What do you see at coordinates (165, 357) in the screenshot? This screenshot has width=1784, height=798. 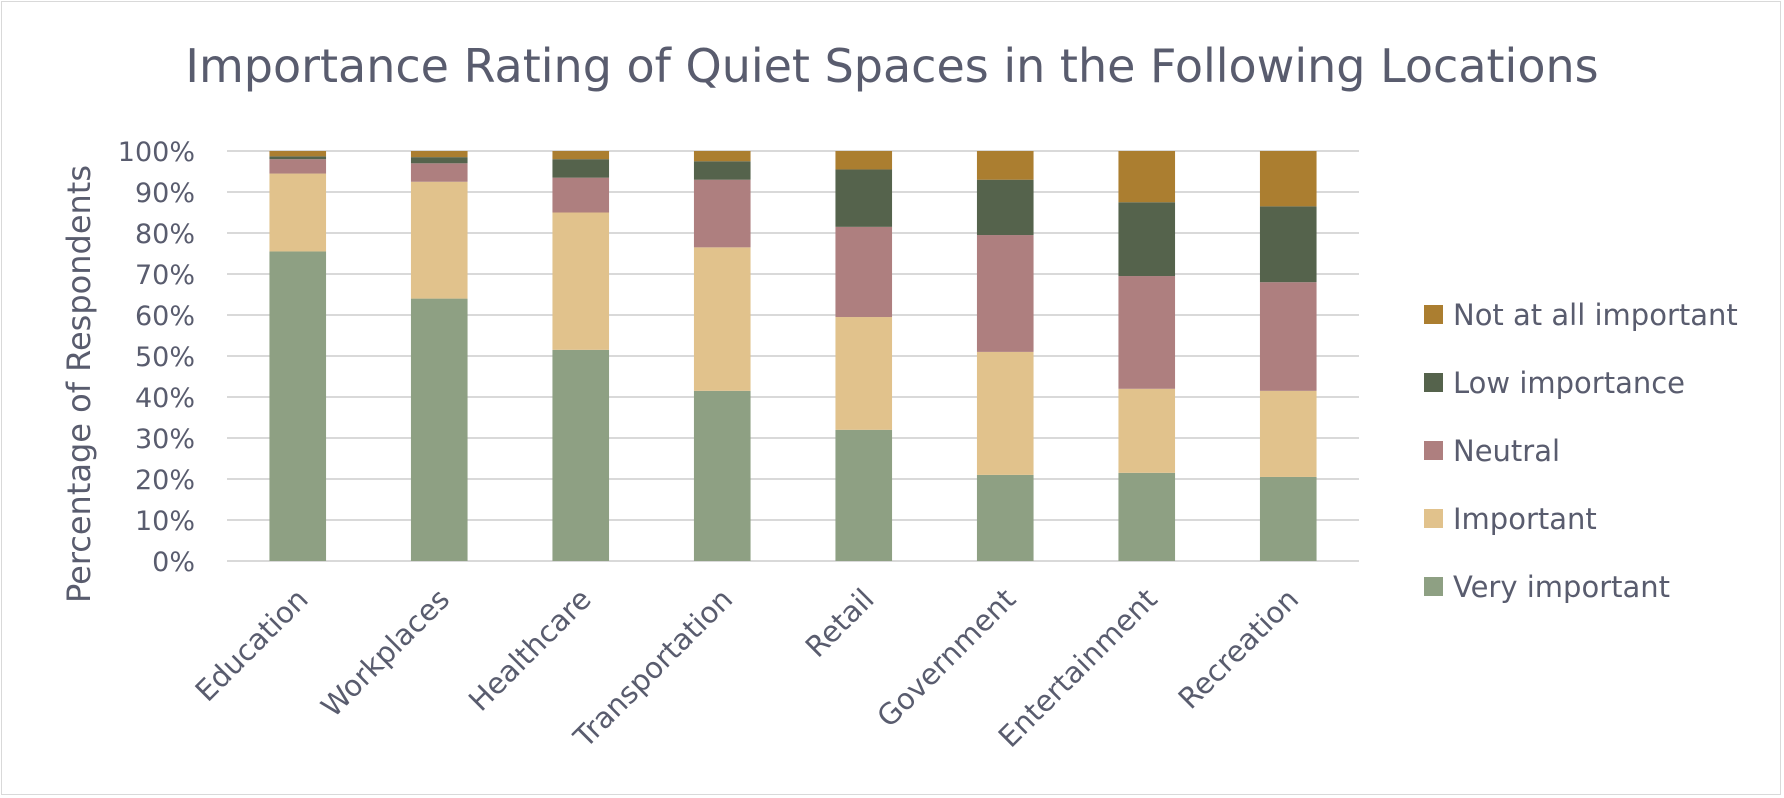 I see `y-tick-label: 50%` at bounding box center [165, 357].